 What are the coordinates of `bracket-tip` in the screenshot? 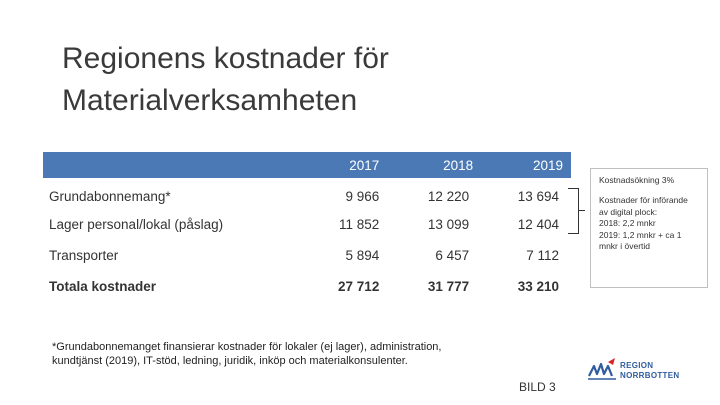 It's located at (582, 210).